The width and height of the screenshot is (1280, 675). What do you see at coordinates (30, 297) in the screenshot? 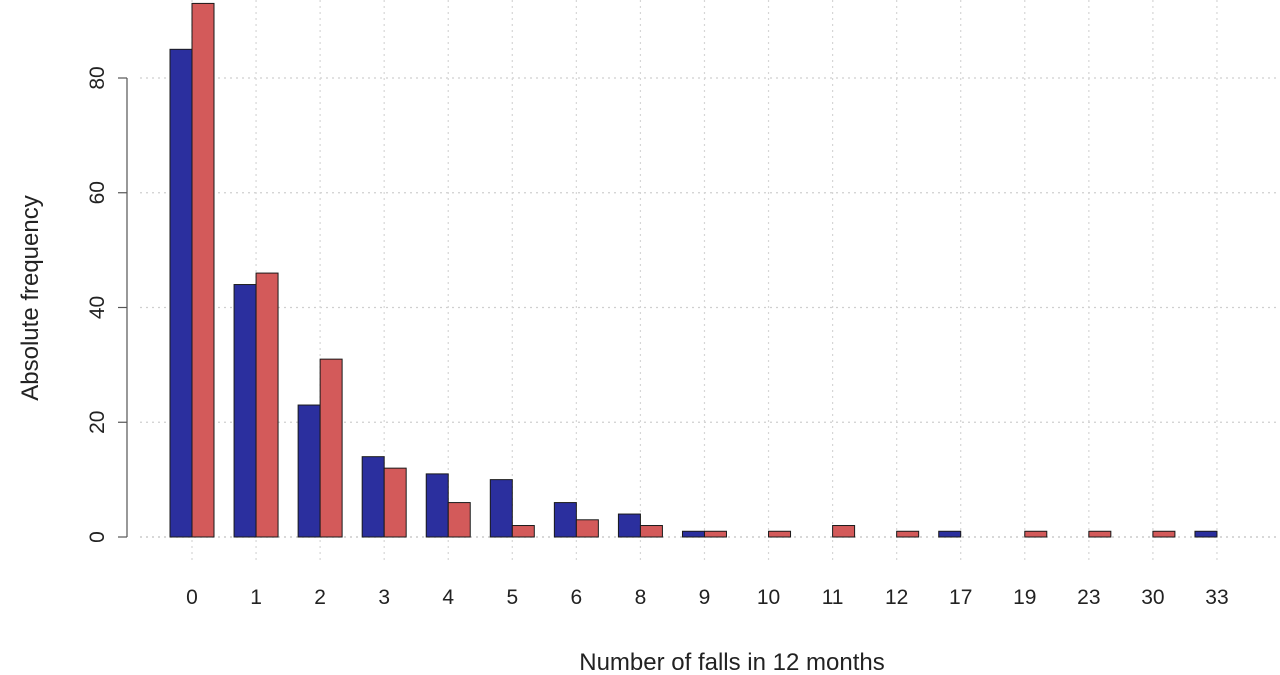
I see `y-axis-label: Absolute frequency` at bounding box center [30, 297].